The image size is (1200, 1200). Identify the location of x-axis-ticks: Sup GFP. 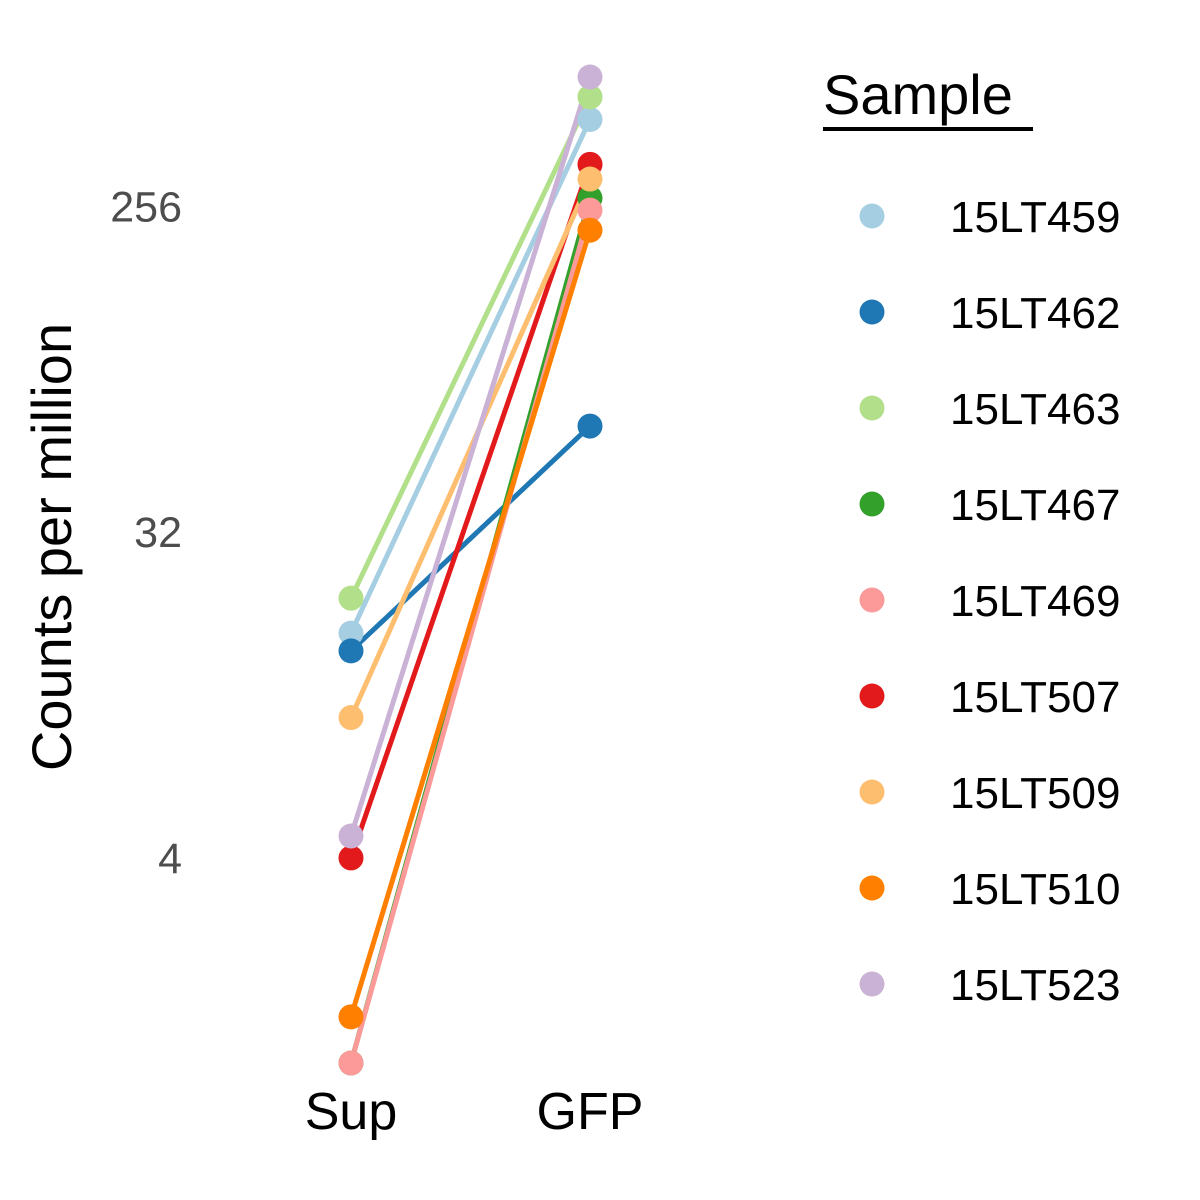
(474, 1112).